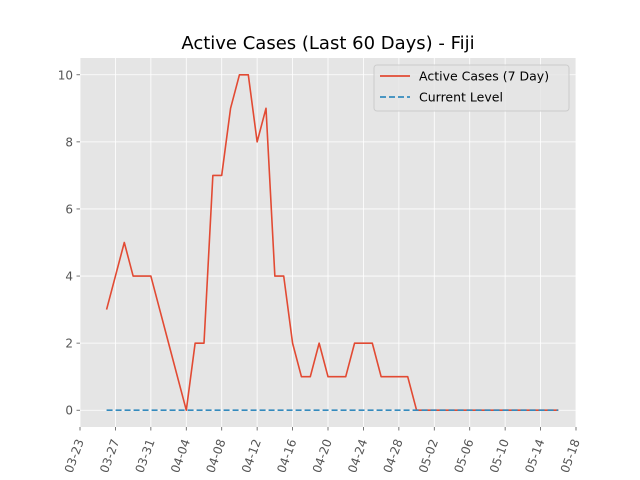 This screenshot has height=480, width=640. I want to click on x-tick-label: 05-18, so click(570, 456).